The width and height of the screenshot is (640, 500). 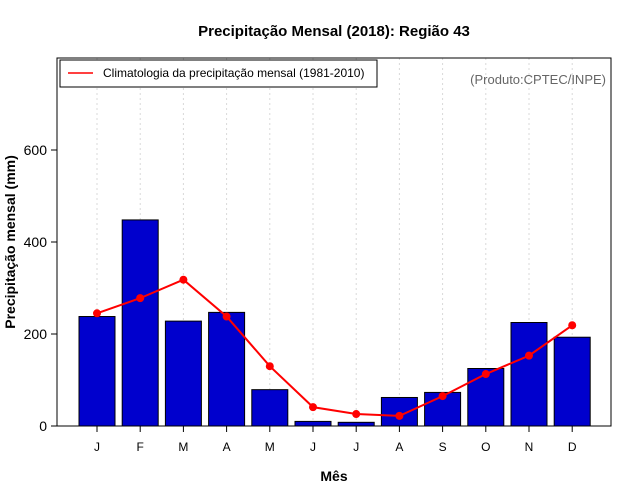 What do you see at coordinates (140, 447) in the screenshot?
I see `x-tick-label: F` at bounding box center [140, 447].